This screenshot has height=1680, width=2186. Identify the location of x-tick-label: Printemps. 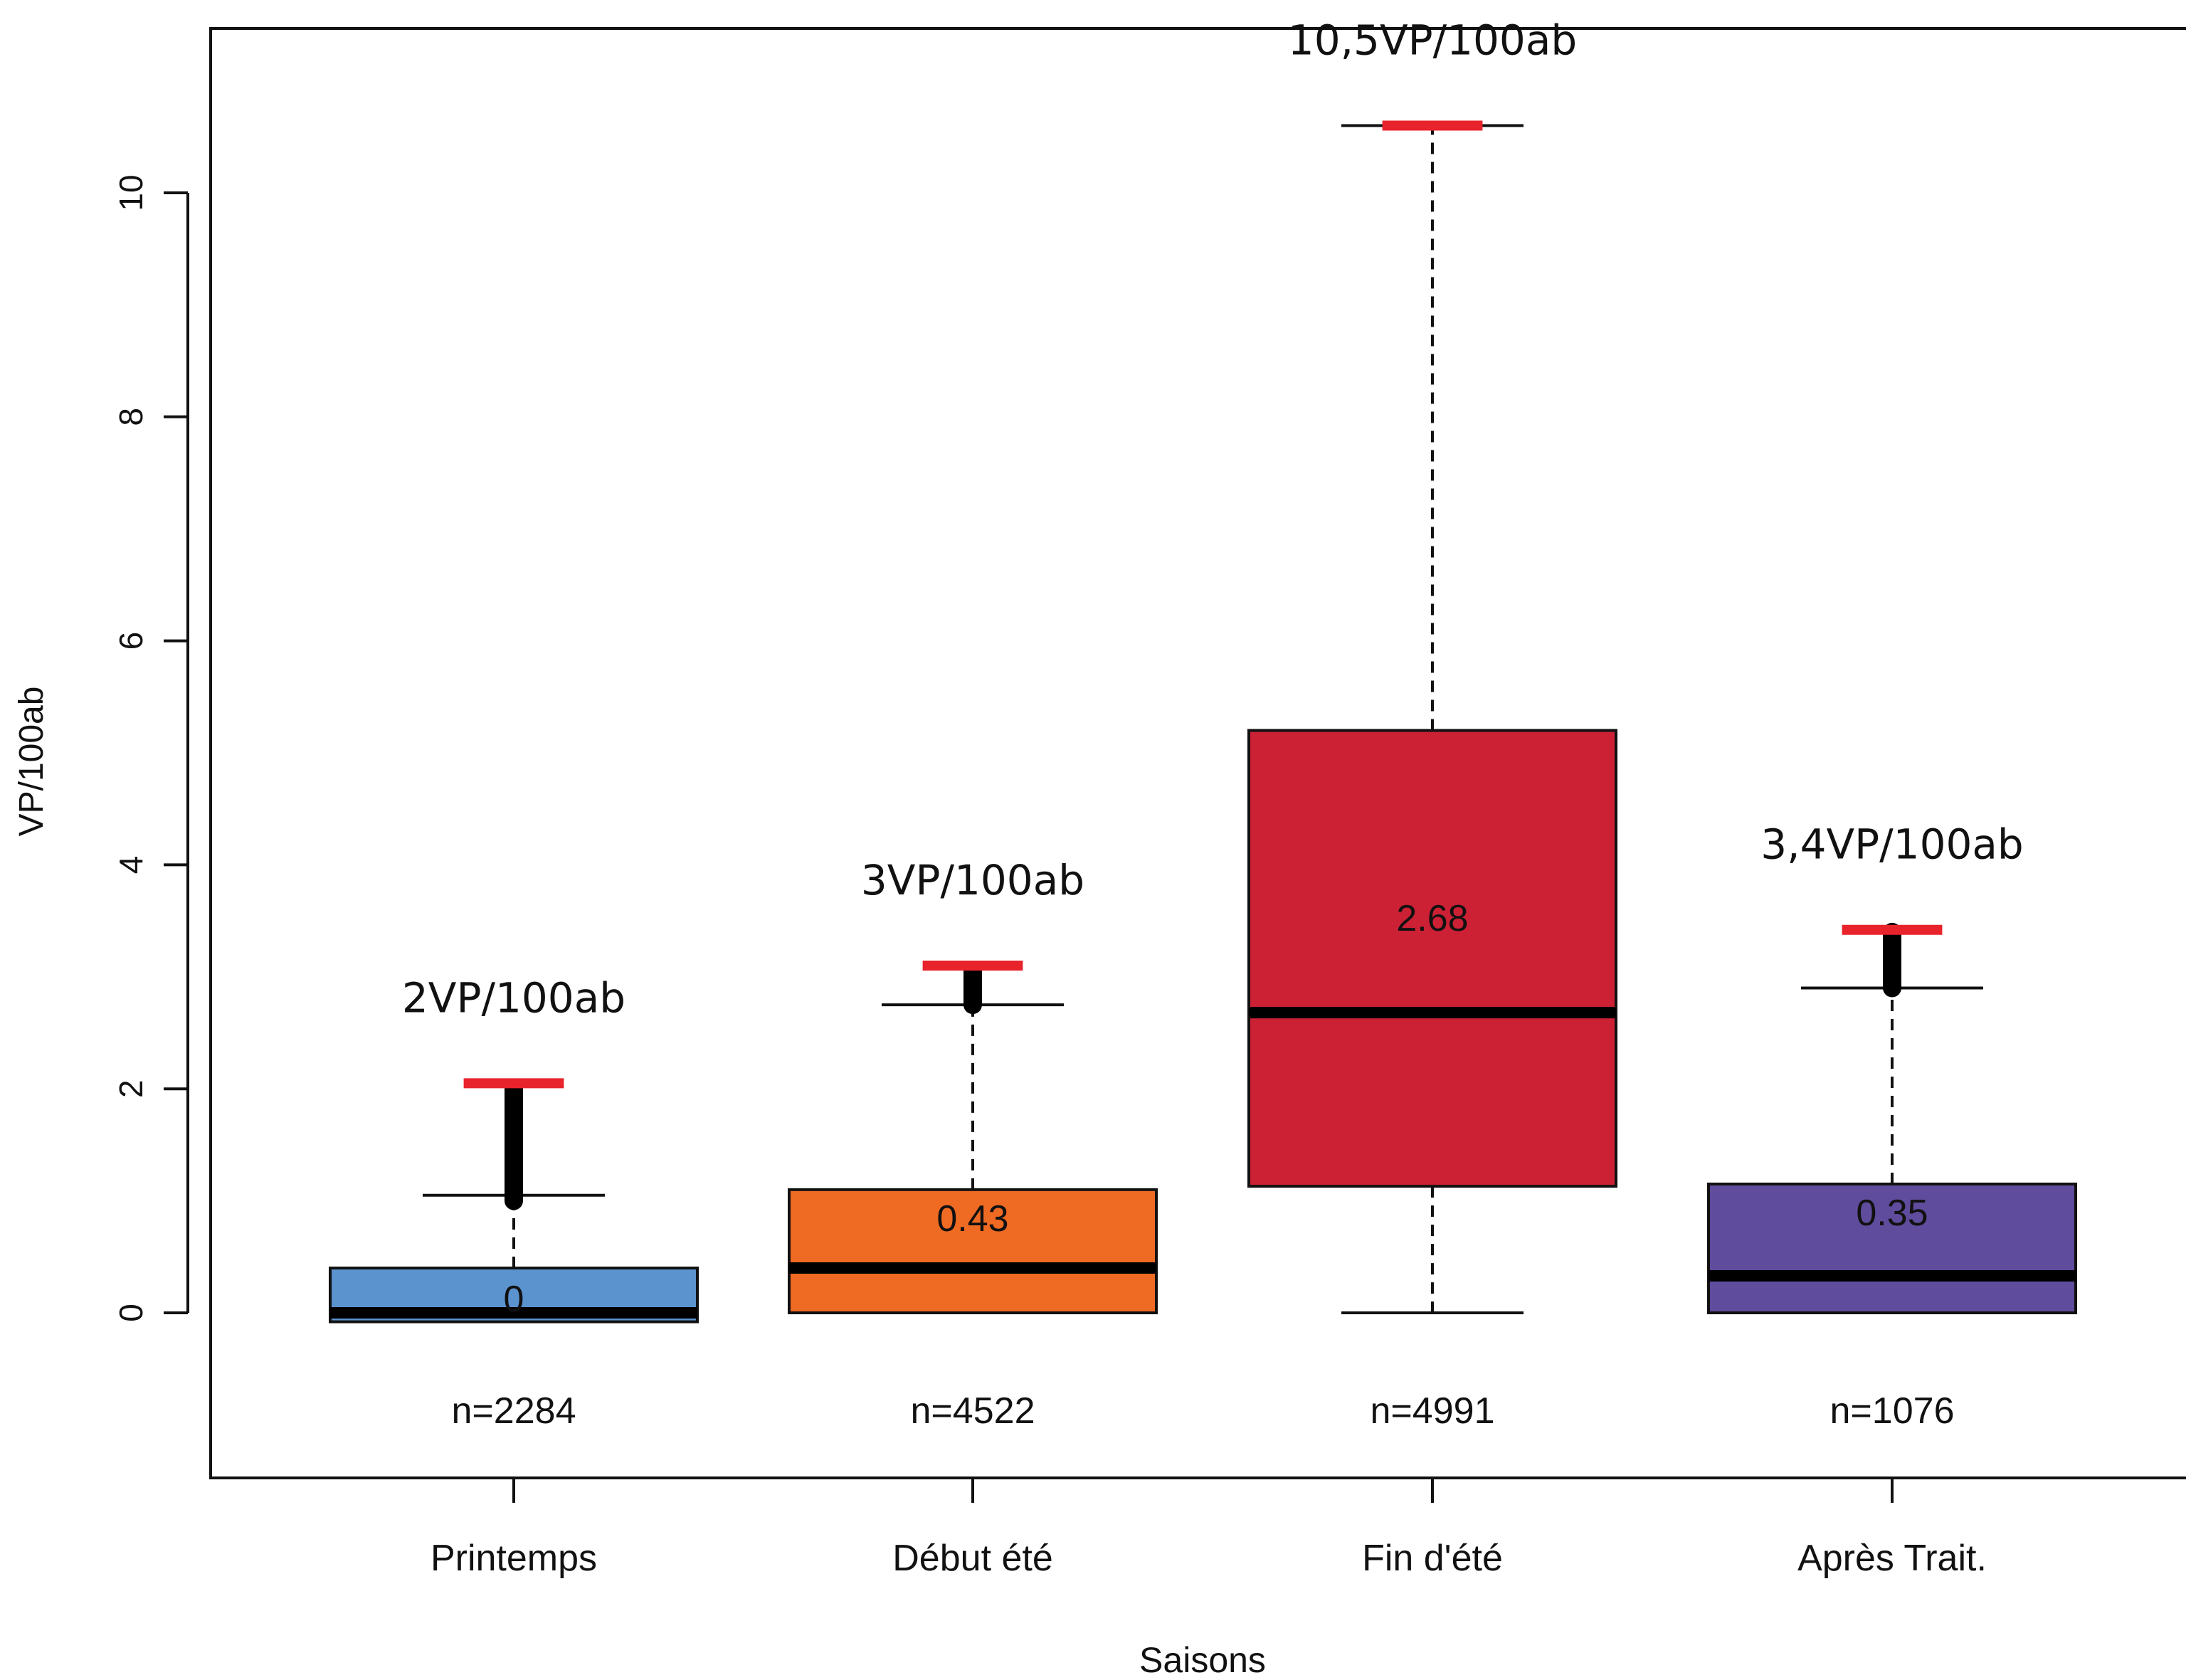
(514, 1558).